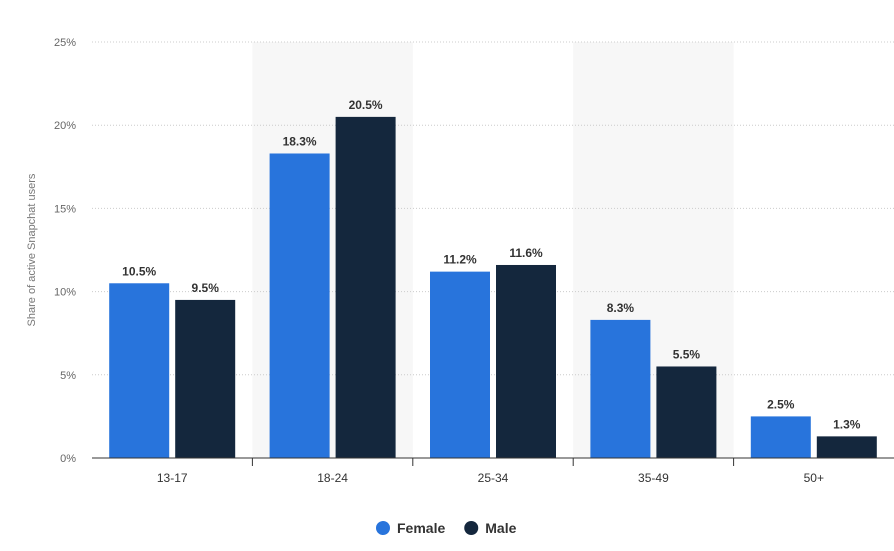  Describe the element at coordinates (493, 478) in the screenshot. I see `x-tick-label: 25-34` at that location.